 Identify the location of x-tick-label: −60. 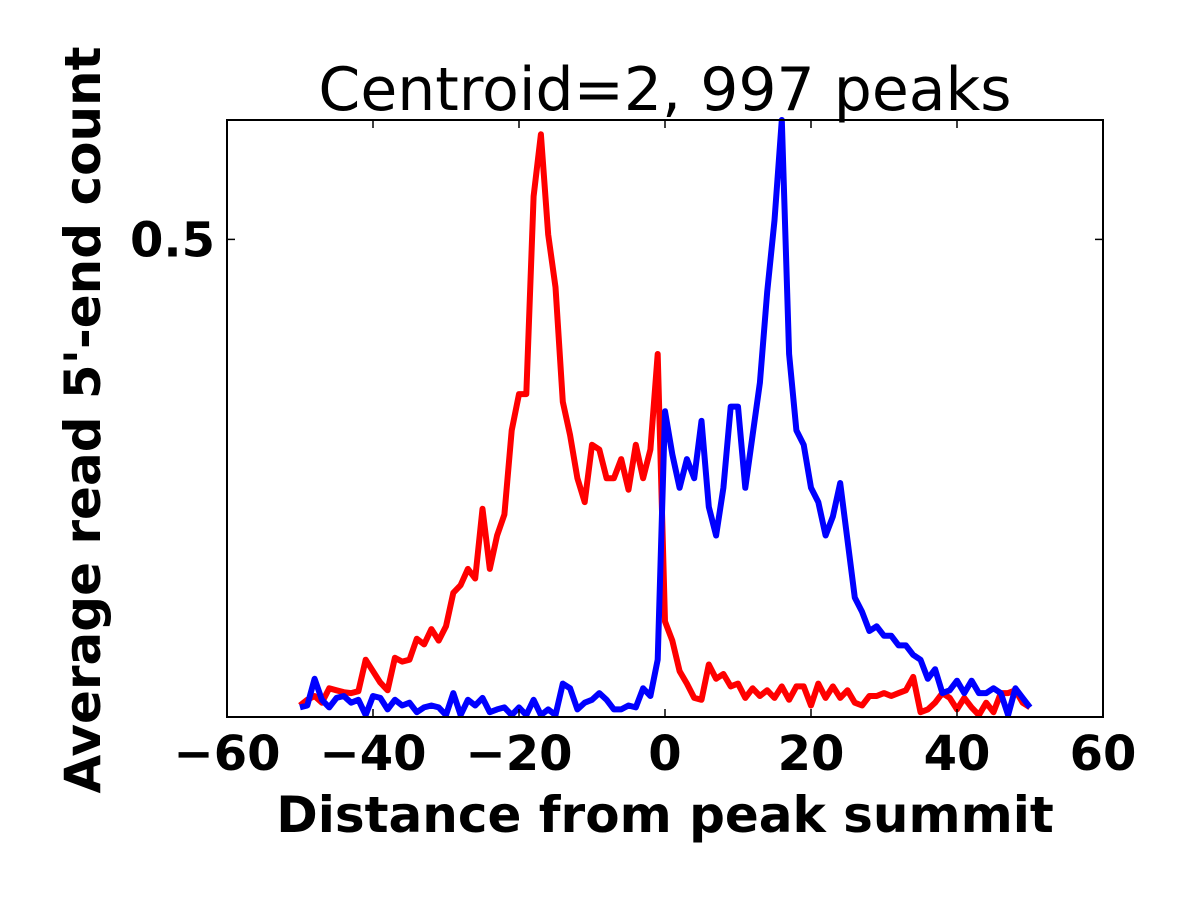
(226, 754).